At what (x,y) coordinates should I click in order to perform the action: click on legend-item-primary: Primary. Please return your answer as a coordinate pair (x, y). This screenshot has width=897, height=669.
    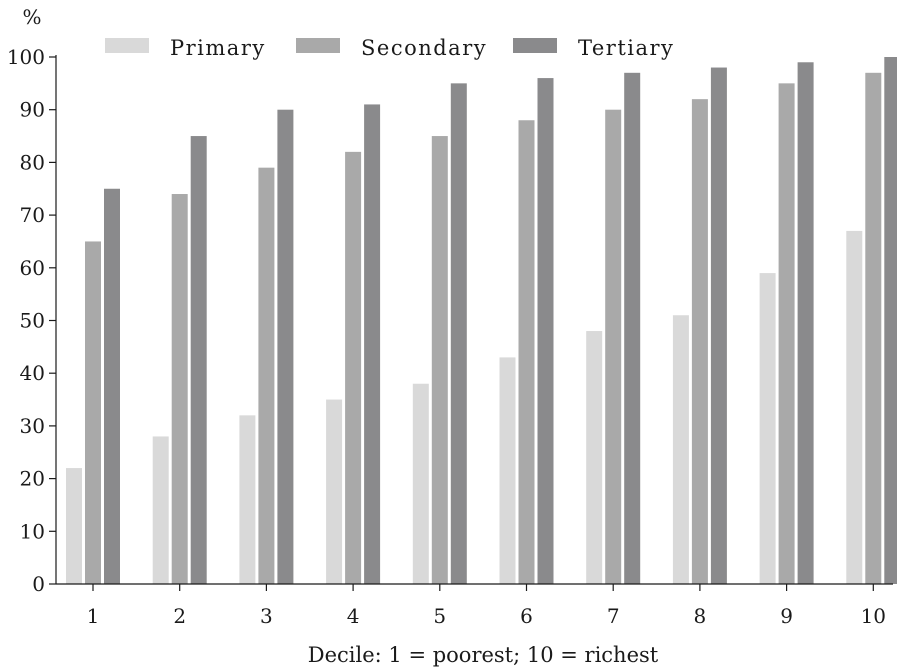
    Looking at the image, I should click on (185, 48).